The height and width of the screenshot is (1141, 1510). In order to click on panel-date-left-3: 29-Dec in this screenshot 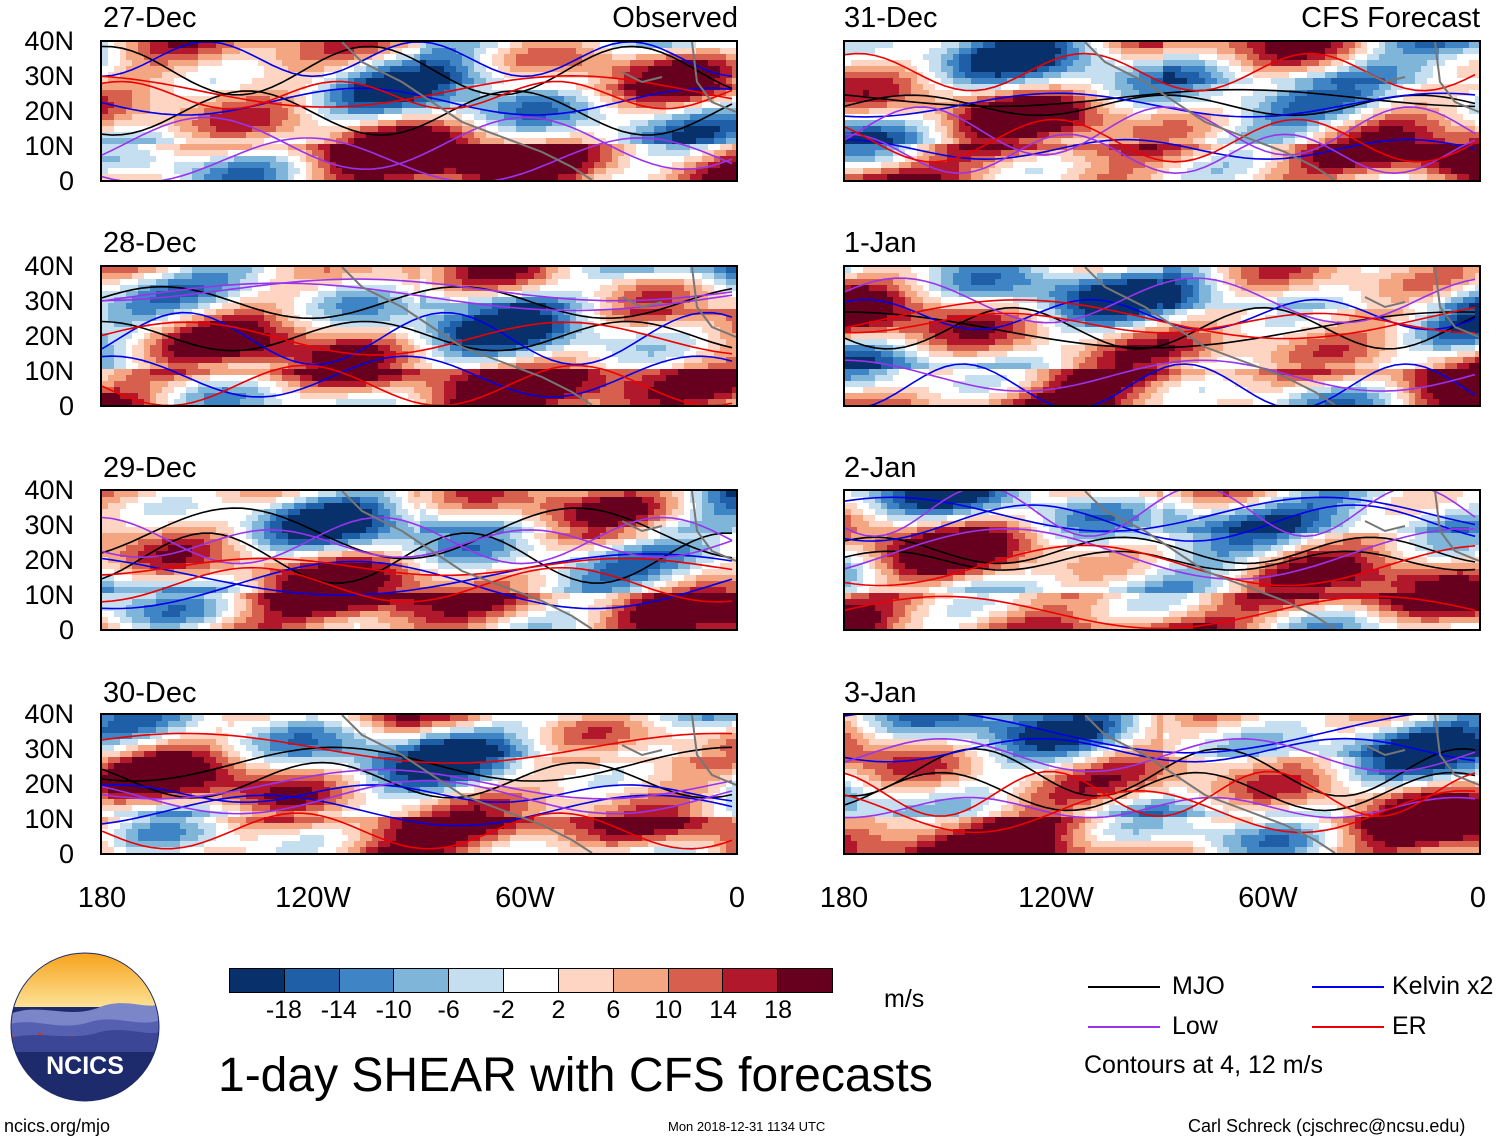, I will do `click(150, 468)`.